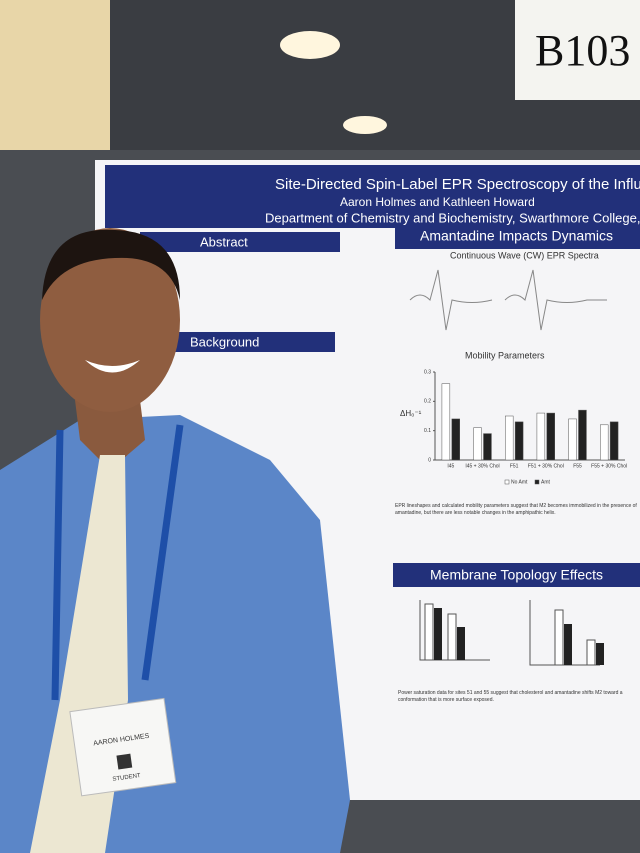  What do you see at coordinates (450, 466) in the screenshot?
I see `x-tick-label: I45` at bounding box center [450, 466].